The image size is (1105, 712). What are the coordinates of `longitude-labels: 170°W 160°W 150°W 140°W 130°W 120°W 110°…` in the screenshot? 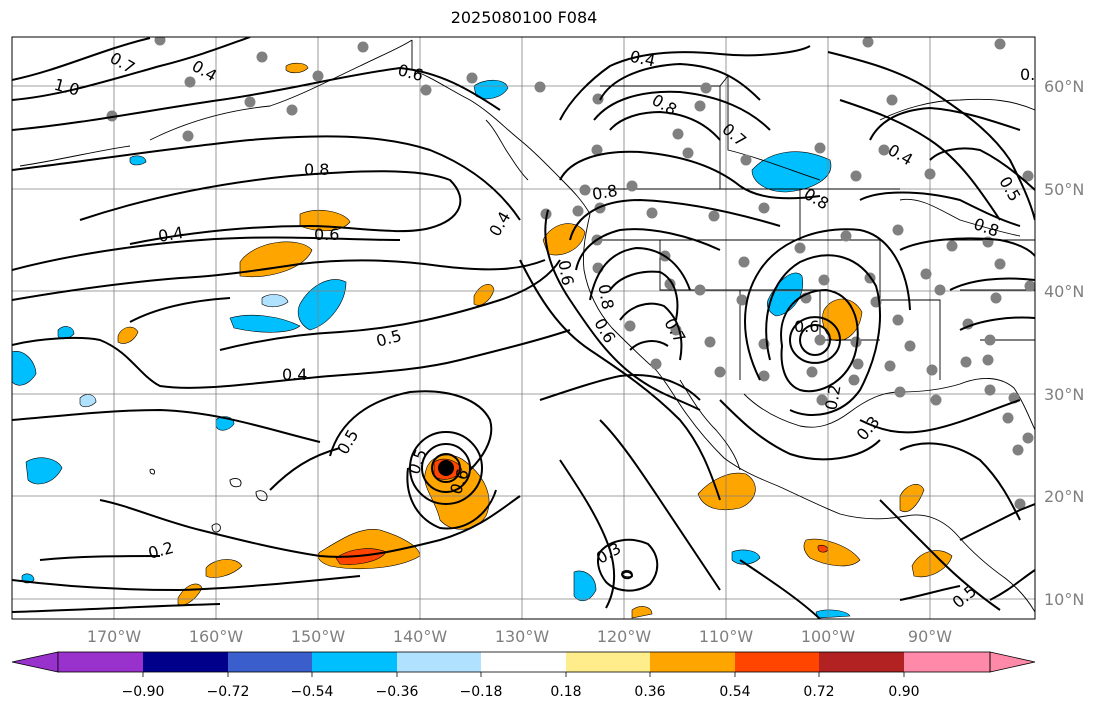 It's located at (519, 636).